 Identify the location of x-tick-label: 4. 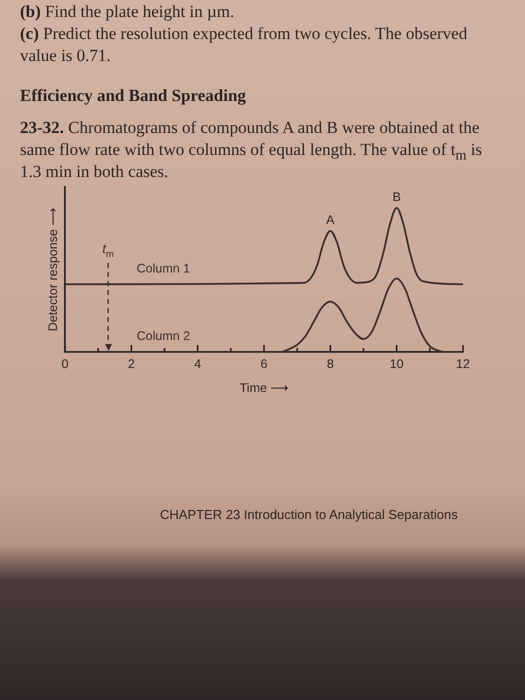
(198, 363).